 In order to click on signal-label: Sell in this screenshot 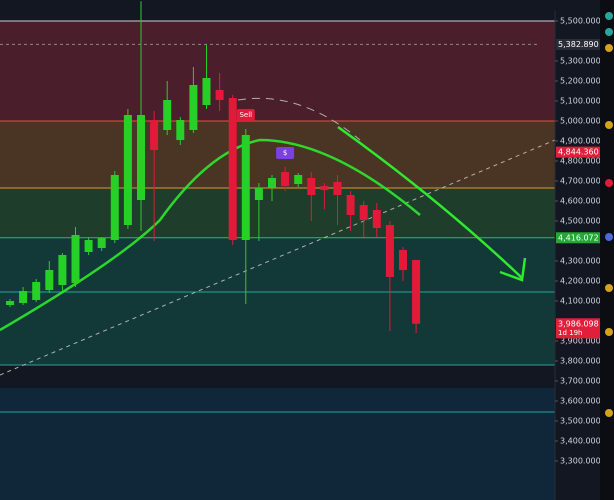, I will do `click(245, 115)`.